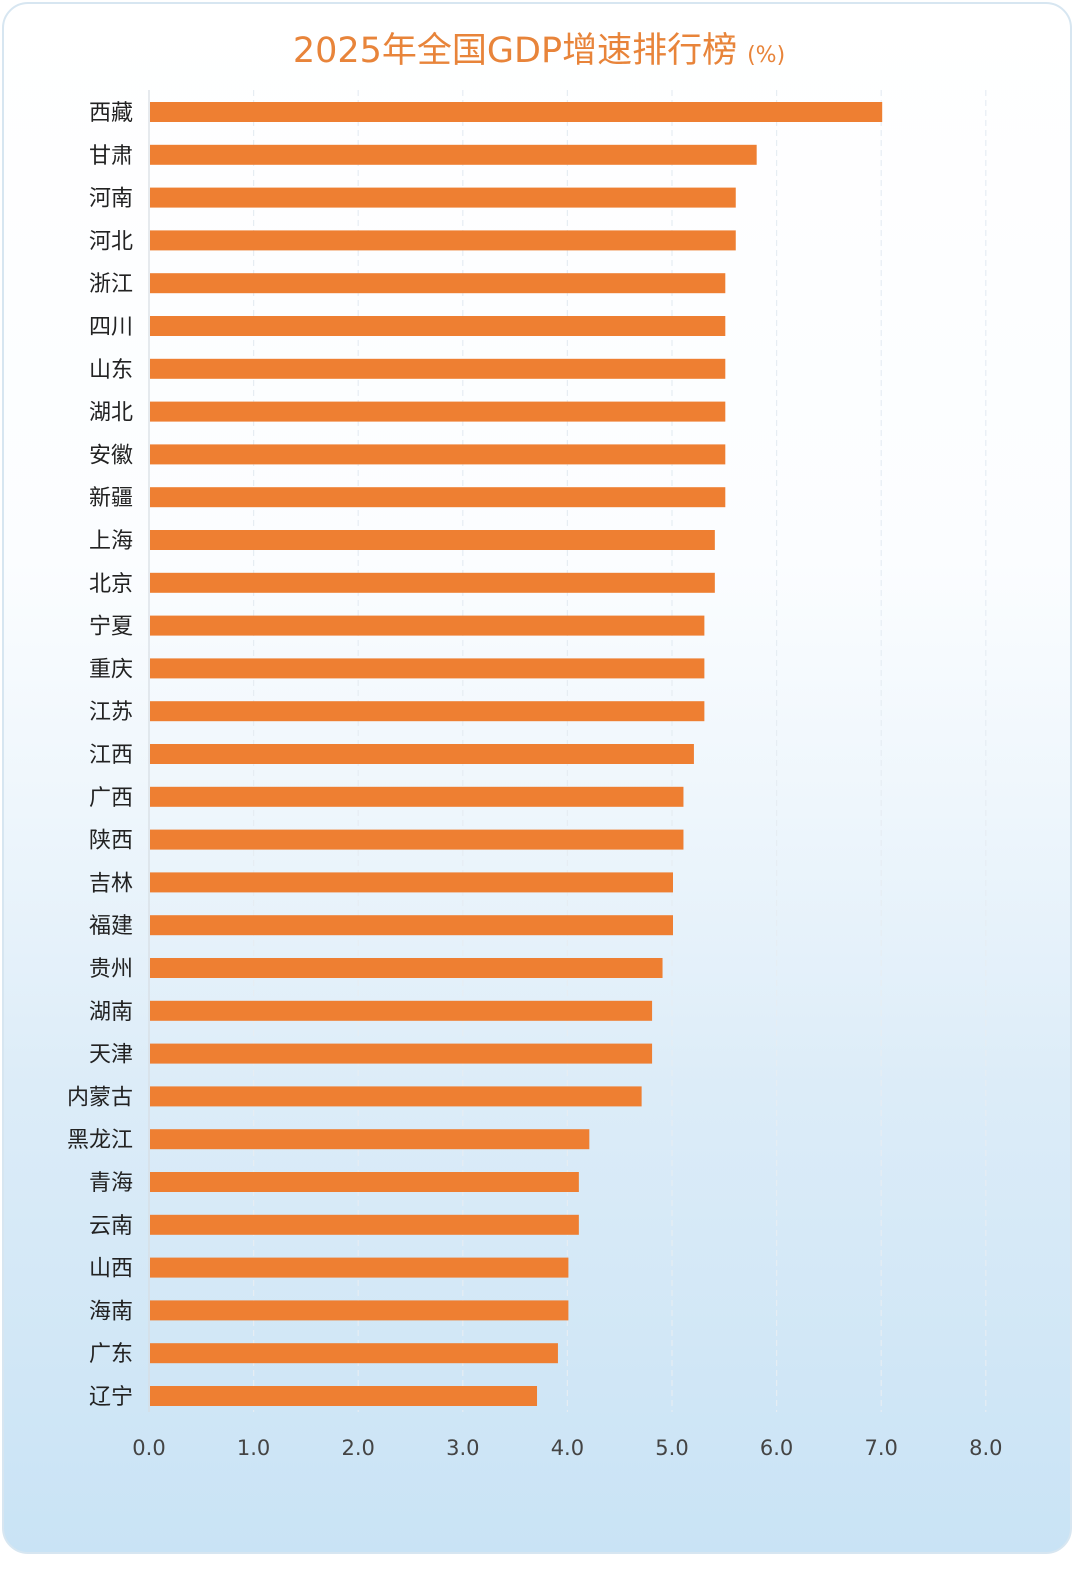 Image resolution: width=1080 pixels, height=1581 pixels. I want to click on category-label: 海南, so click(111, 1311).